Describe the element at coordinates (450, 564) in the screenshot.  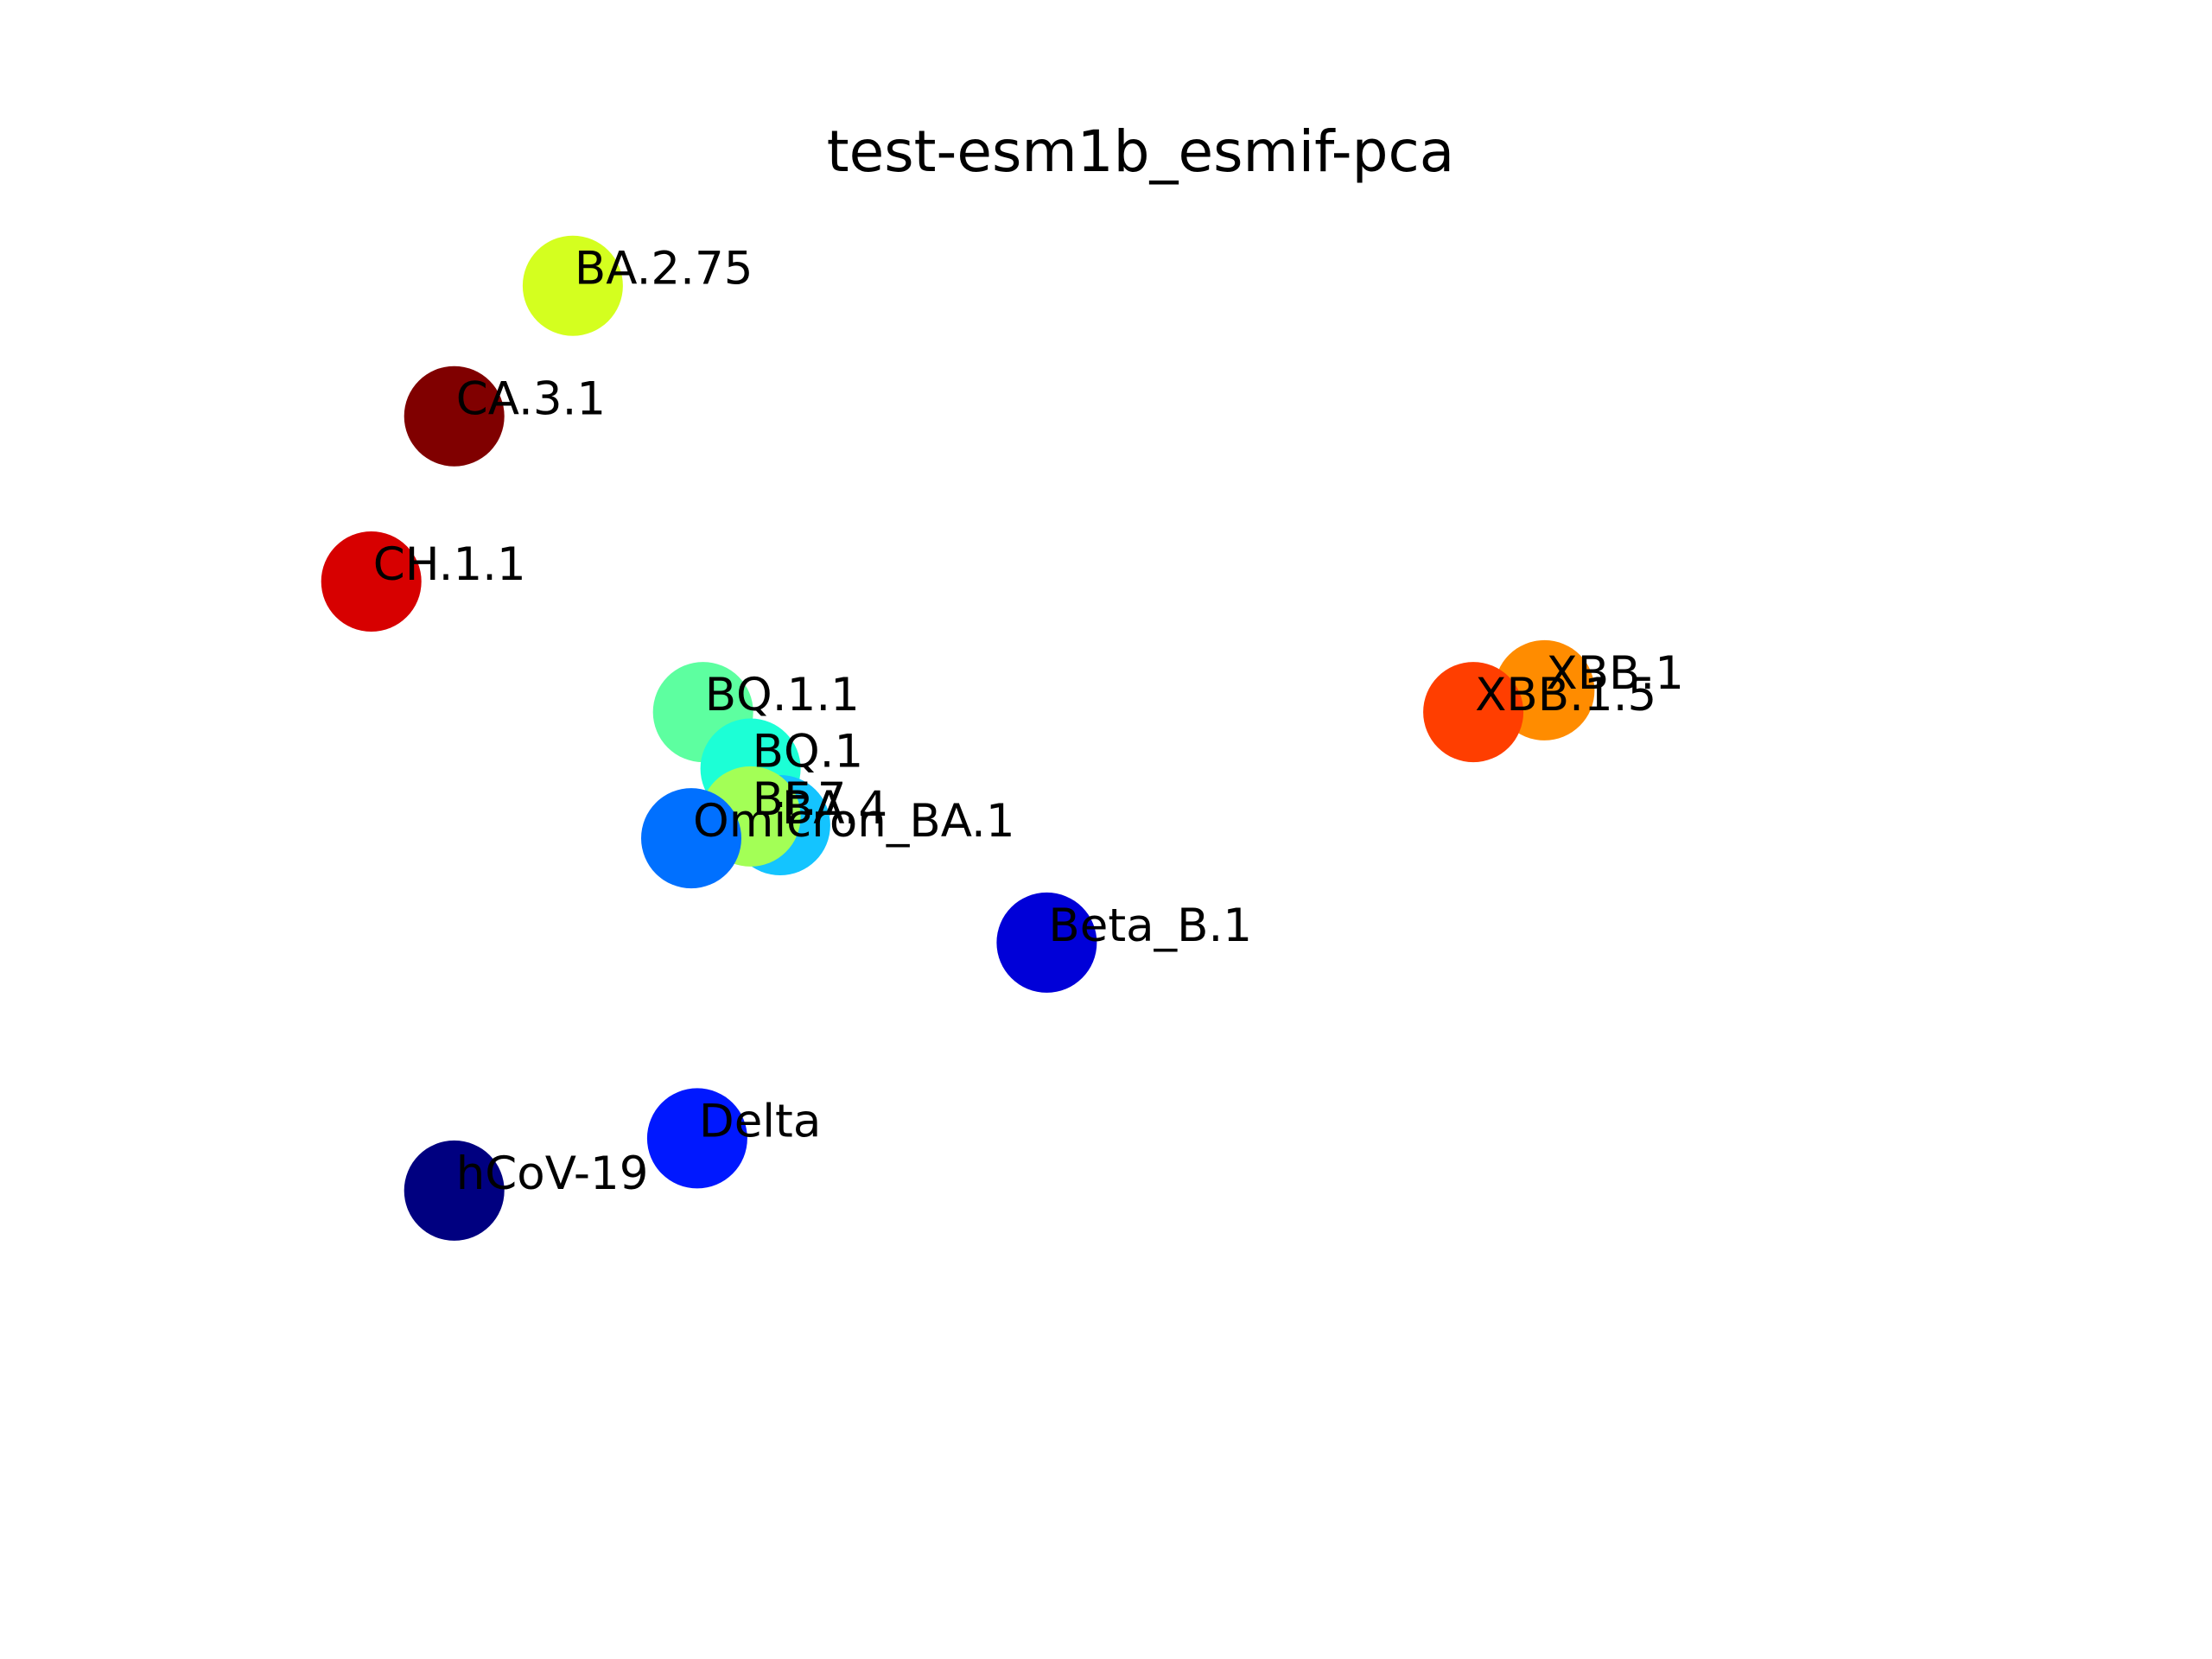
I see `point-label-ch-1-1: CH.1.1` at that location.